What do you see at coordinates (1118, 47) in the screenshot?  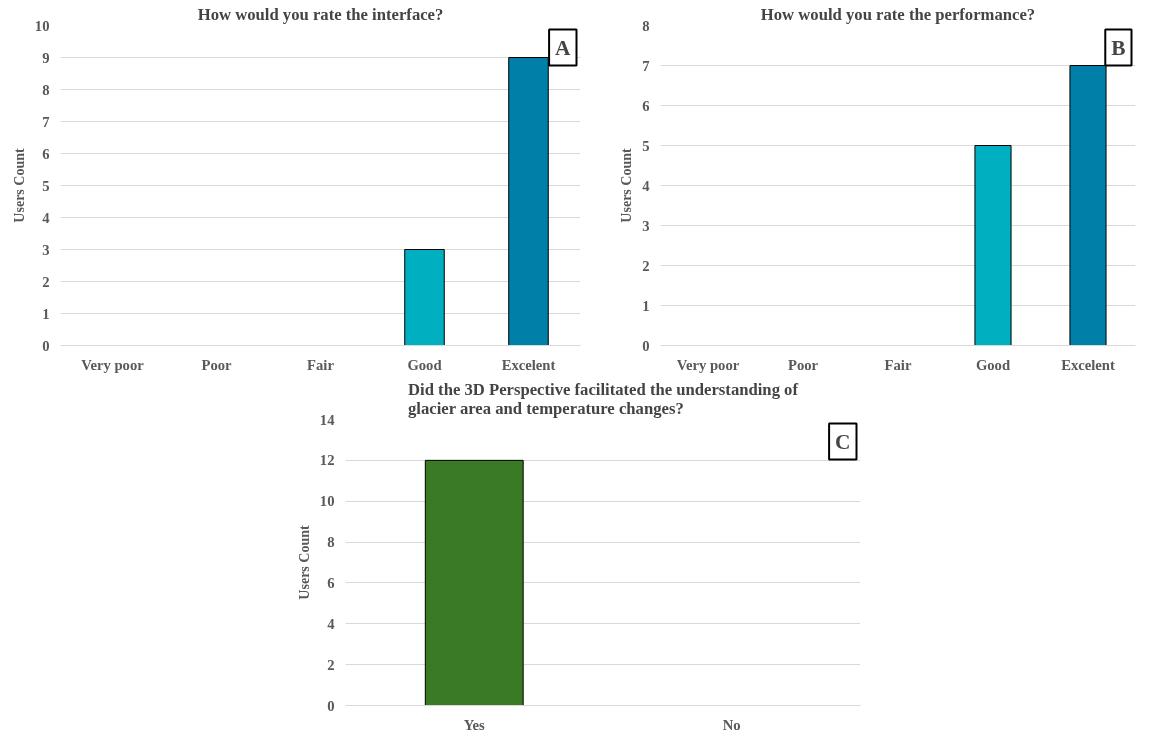 I see `annotation: B` at bounding box center [1118, 47].